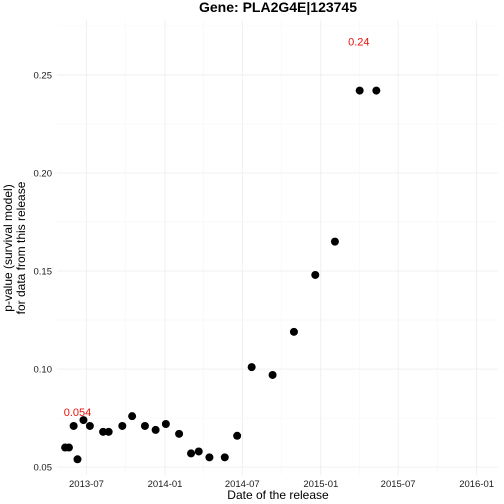  What do you see at coordinates (78, 413) in the screenshot?
I see `point-annotation: 0.054` at bounding box center [78, 413].